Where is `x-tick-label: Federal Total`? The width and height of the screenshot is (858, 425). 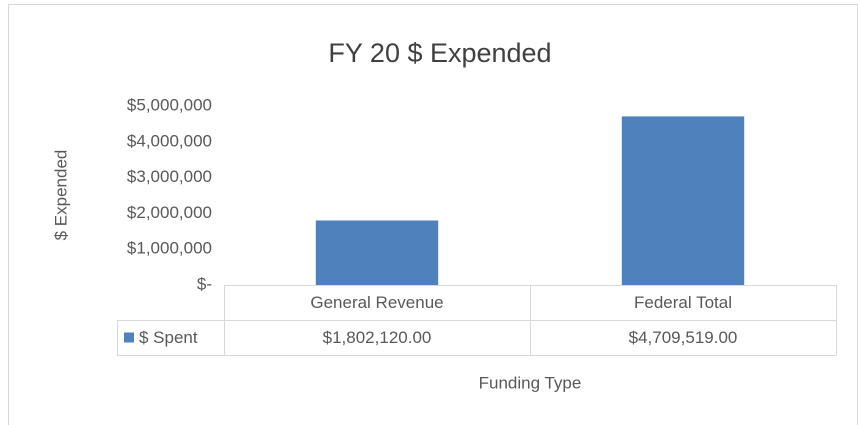 x-tick-label: Federal Total is located at coordinates (683, 302).